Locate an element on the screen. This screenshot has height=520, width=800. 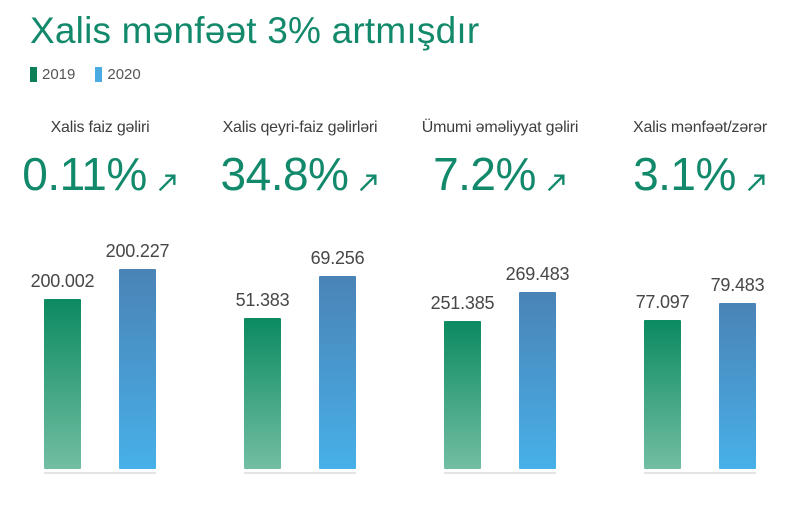
bar-2020-value: 200.227 is located at coordinates (137, 251).